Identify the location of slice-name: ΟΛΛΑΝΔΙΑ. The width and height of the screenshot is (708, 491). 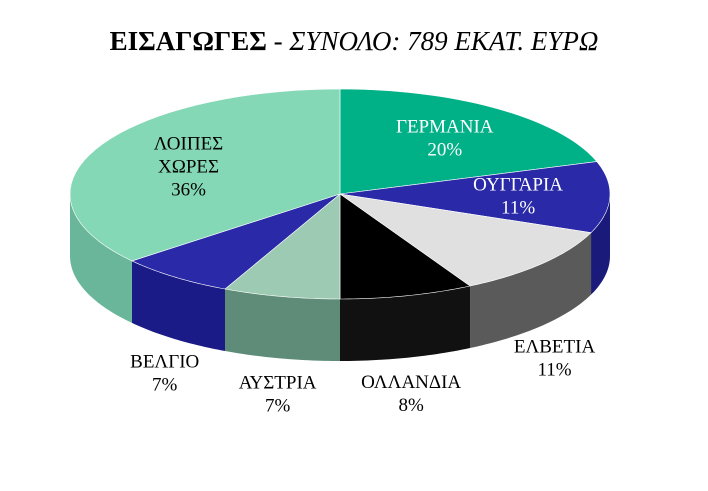
(411, 382).